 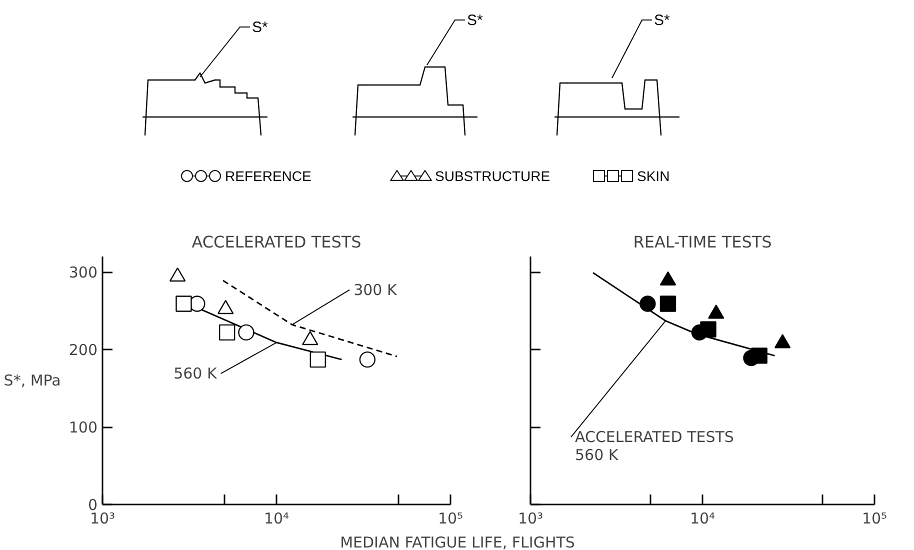 What do you see at coordinates (196, 373) in the screenshot?
I see `annotation: 560 K` at bounding box center [196, 373].